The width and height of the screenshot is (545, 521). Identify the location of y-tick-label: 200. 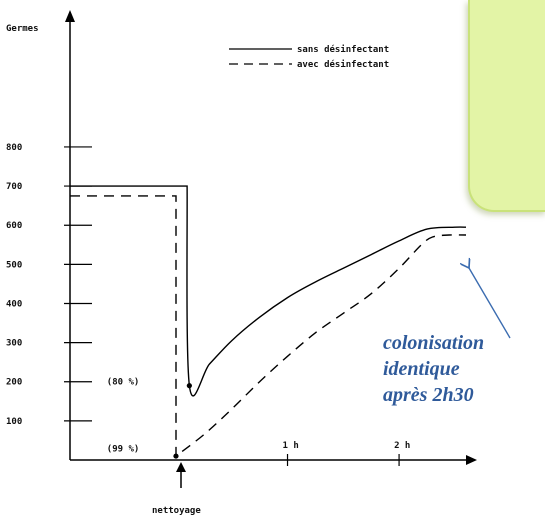
(14, 383).